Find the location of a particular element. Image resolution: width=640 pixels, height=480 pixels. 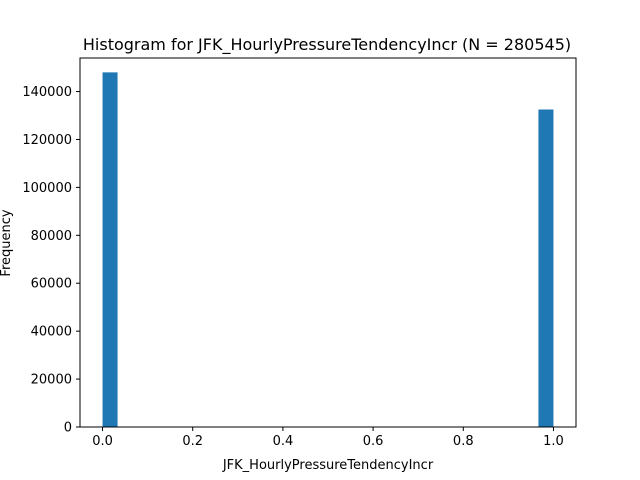

y-axis: 0 20000 40000 60000 80000 100000 120000 140000 is located at coordinates (51, 260).